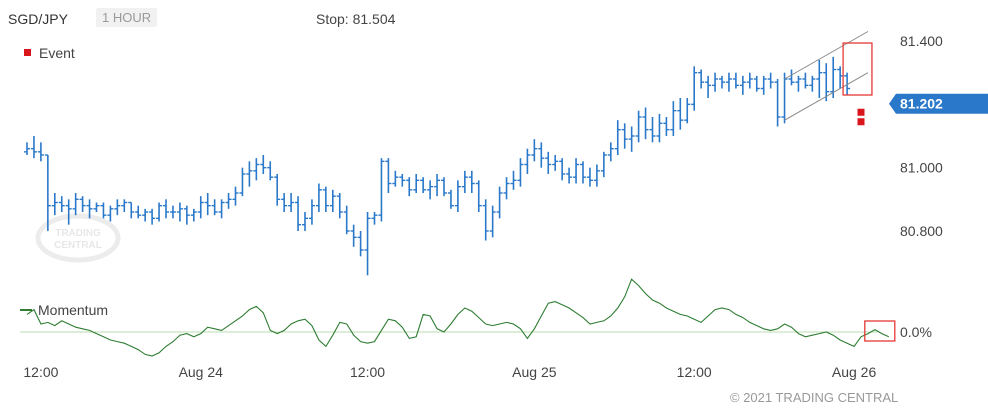  Describe the element at coordinates (534, 372) in the screenshot. I see `time-tick-label: Aug 25` at that location.